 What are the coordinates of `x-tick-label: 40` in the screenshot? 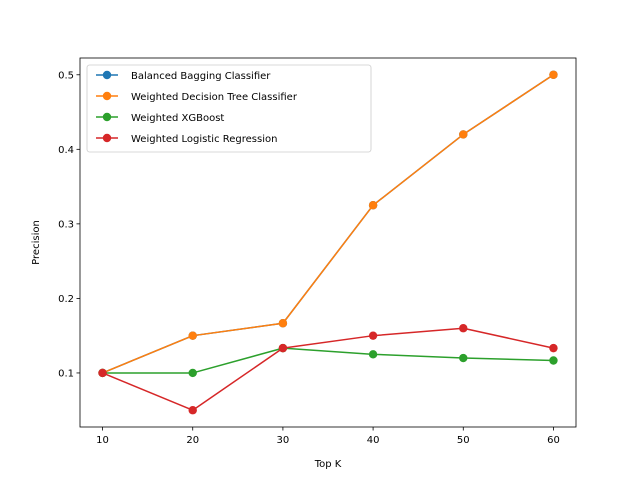 It's located at (373, 440).